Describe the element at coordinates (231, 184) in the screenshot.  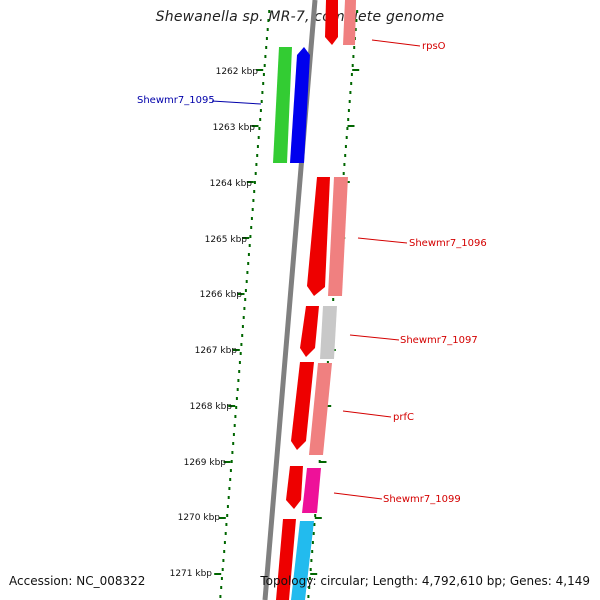
I see `tick-label-1264: 1264 kbp` at that location.